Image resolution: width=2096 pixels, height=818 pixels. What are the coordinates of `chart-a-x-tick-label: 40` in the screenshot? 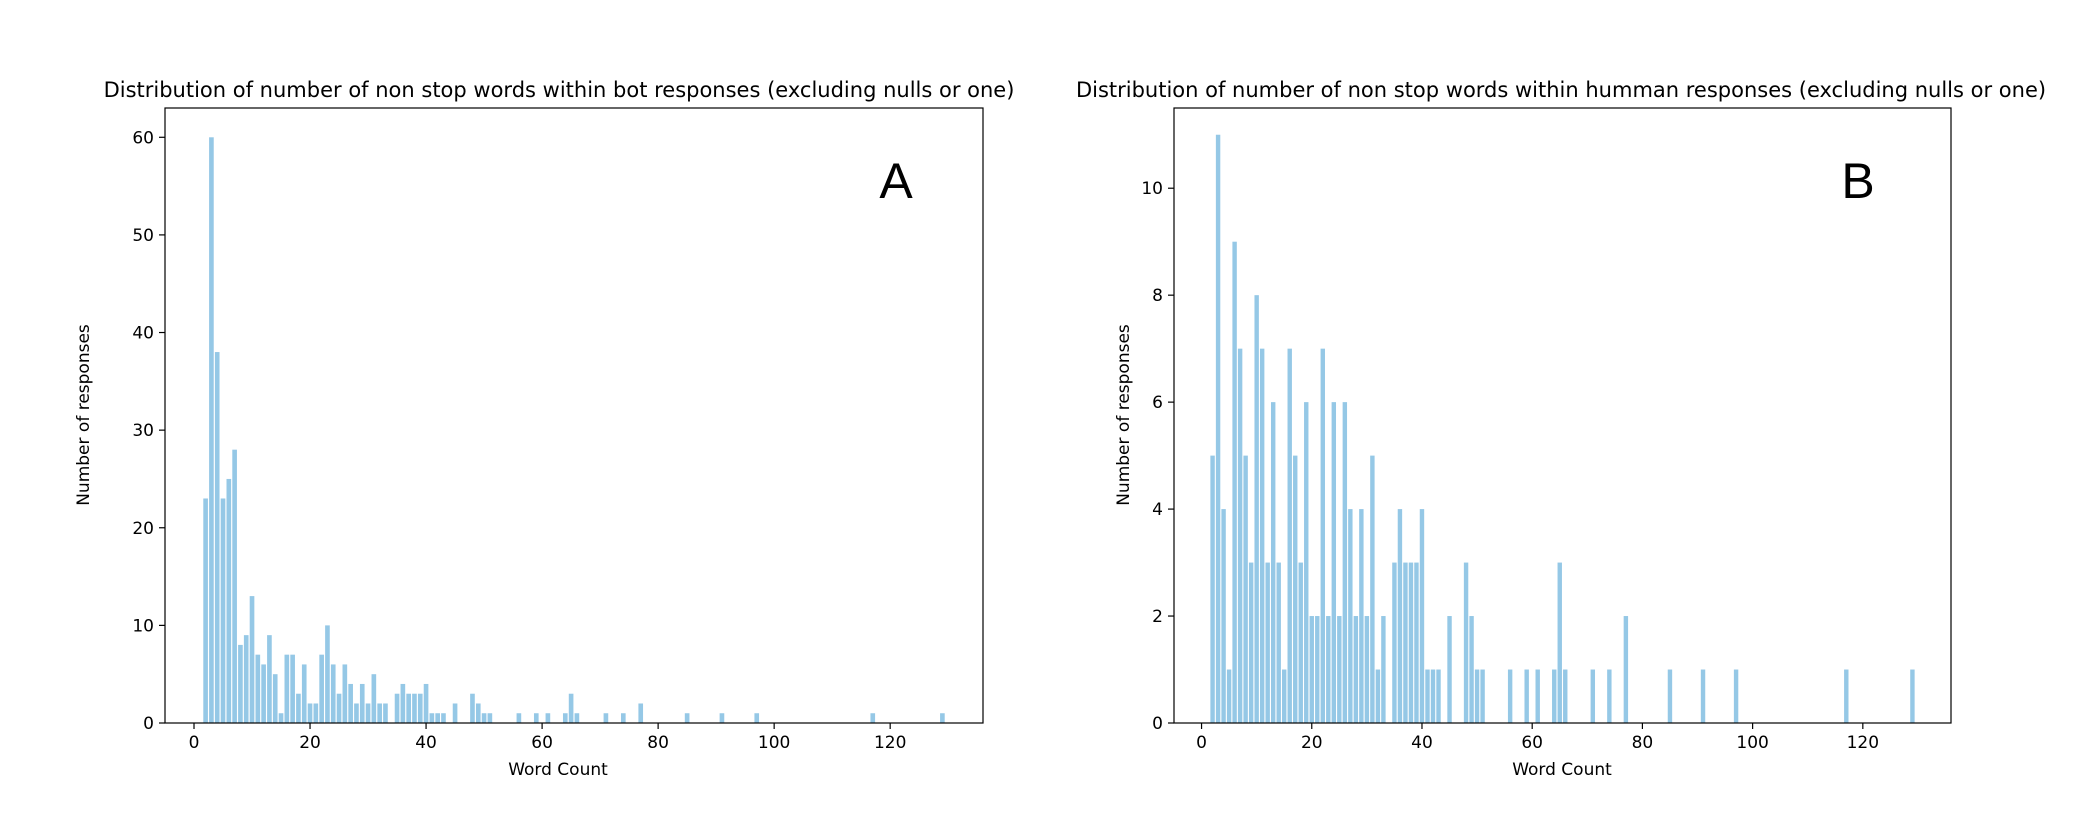 It's located at (426, 743).